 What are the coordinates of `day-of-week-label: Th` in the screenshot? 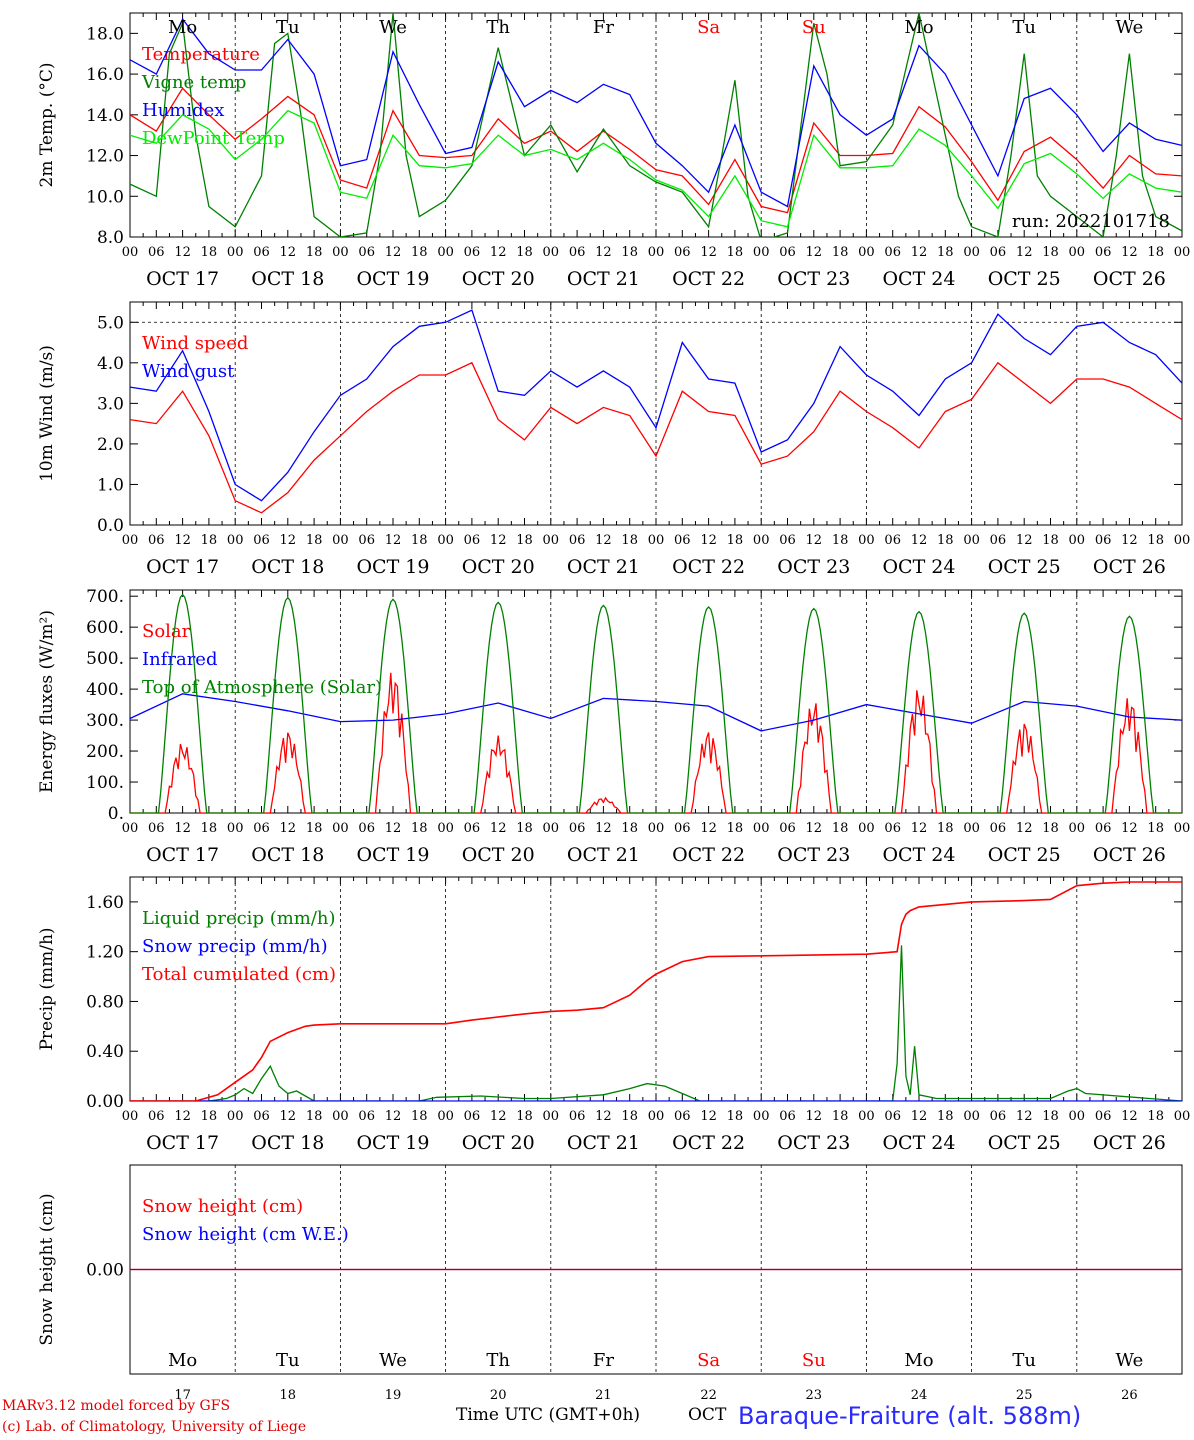 It's located at (498, 1360).